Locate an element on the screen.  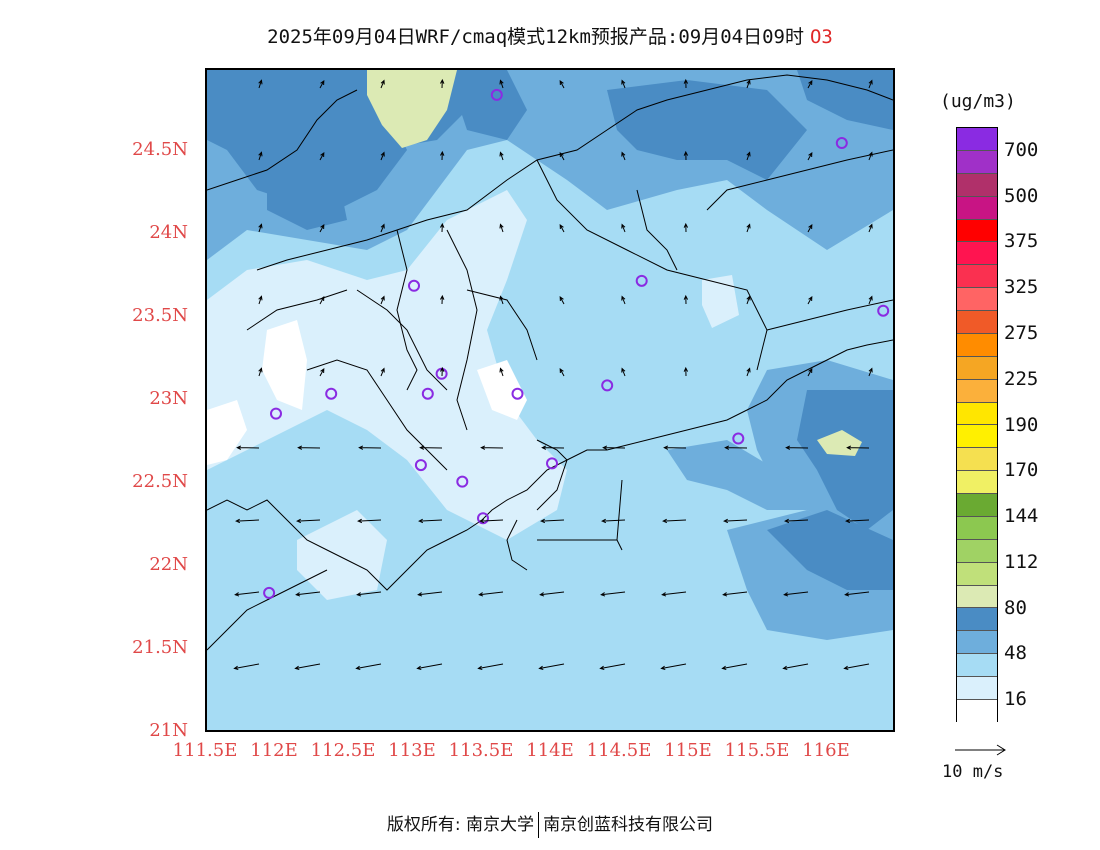
title-species: O3 is located at coordinates (821, 37).